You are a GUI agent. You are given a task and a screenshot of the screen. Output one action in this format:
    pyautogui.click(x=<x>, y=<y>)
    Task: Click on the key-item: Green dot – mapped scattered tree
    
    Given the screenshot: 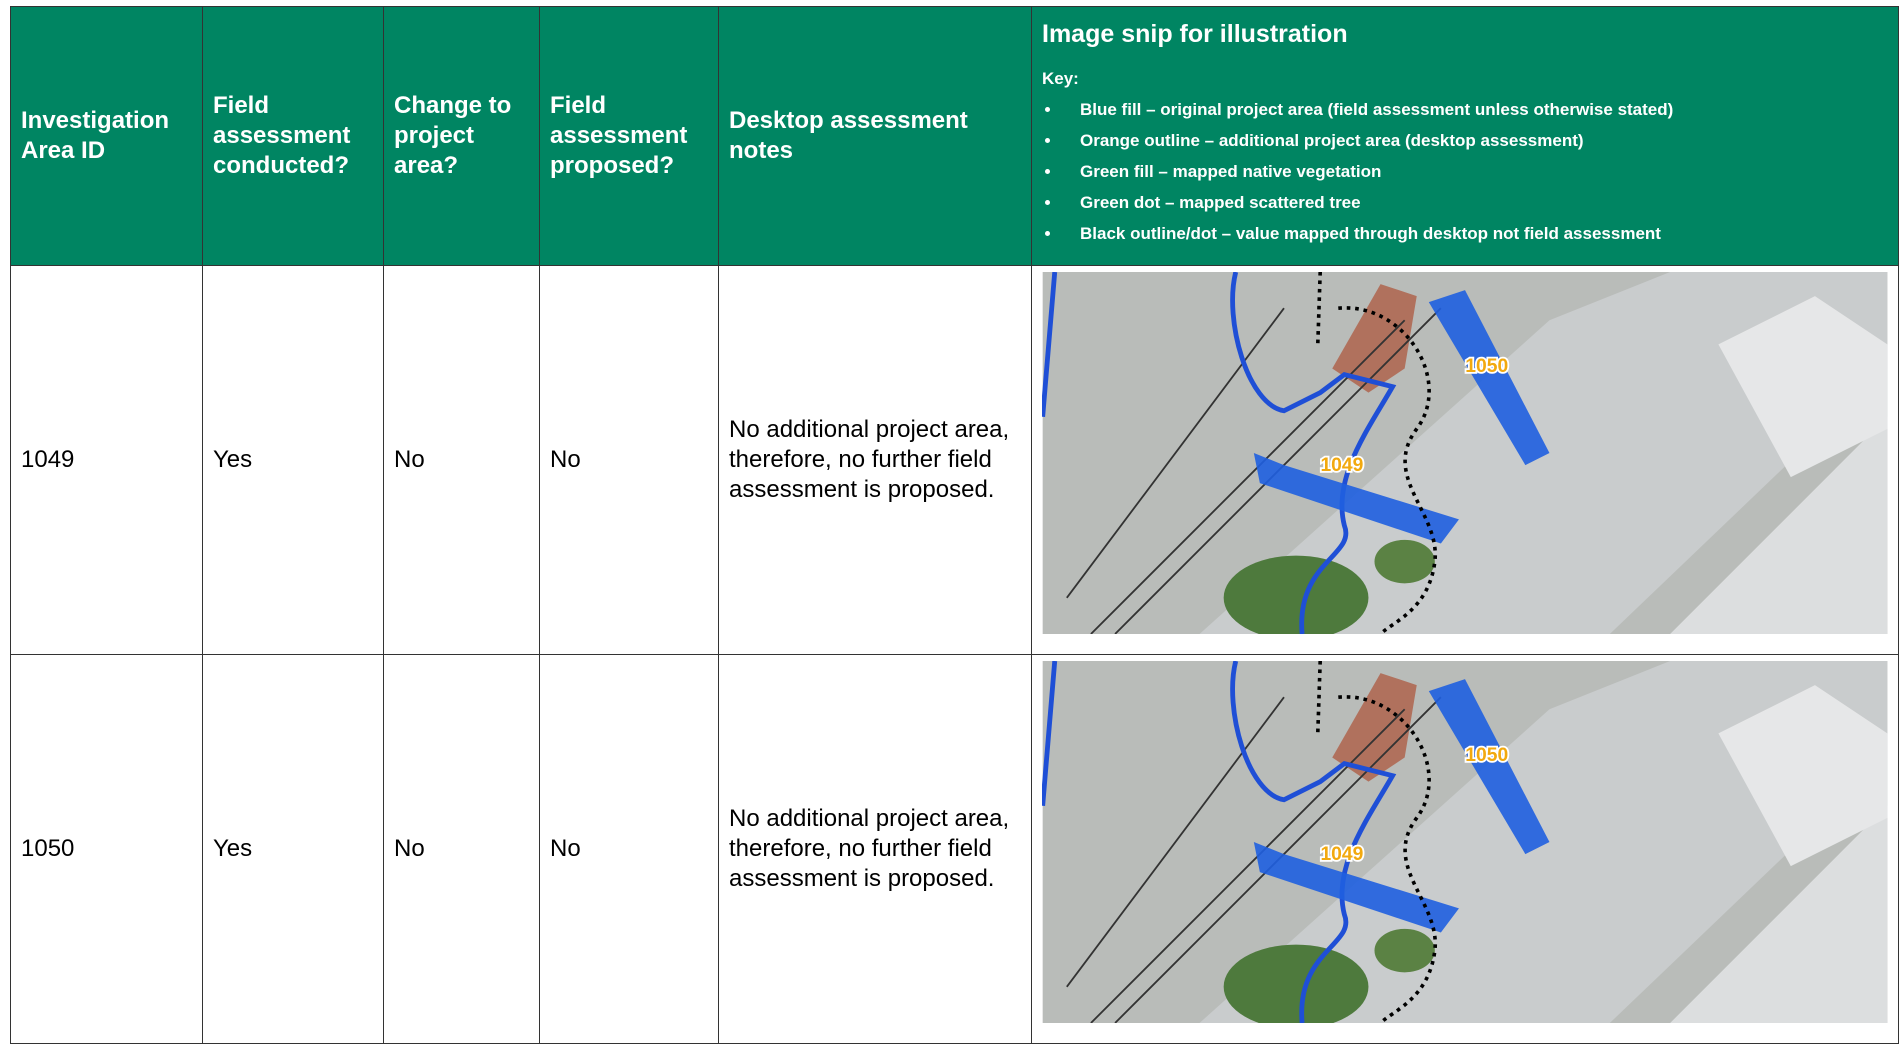 What is the action you would take?
    pyautogui.click(x=1475, y=202)
    